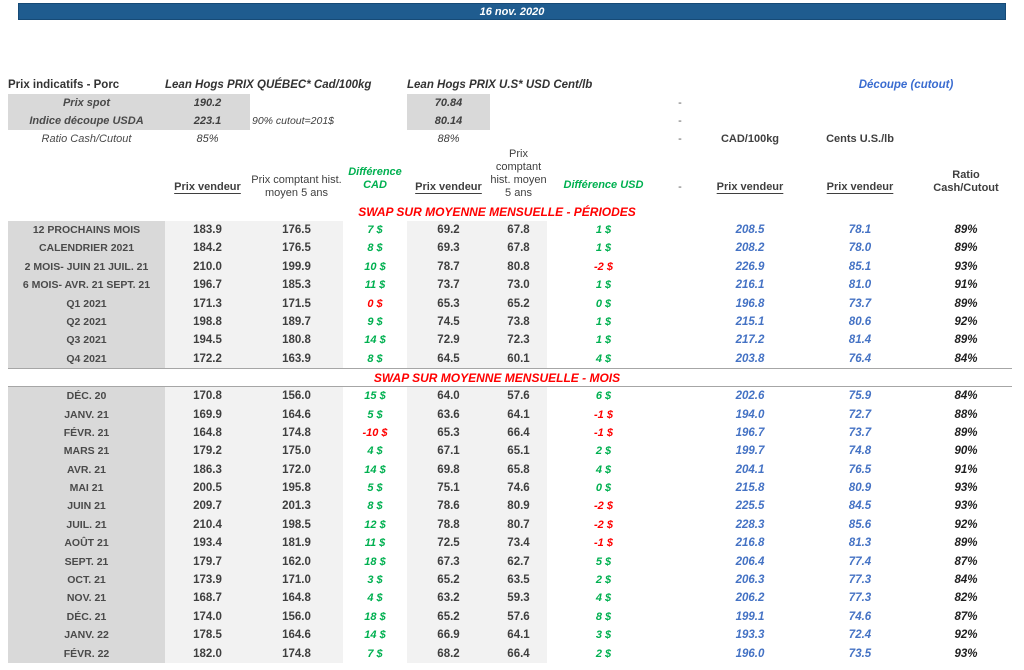  Describe the element at coordinates (750, 598) in the screenshot. I see `cutout-cad-value: 206.2` at that location.